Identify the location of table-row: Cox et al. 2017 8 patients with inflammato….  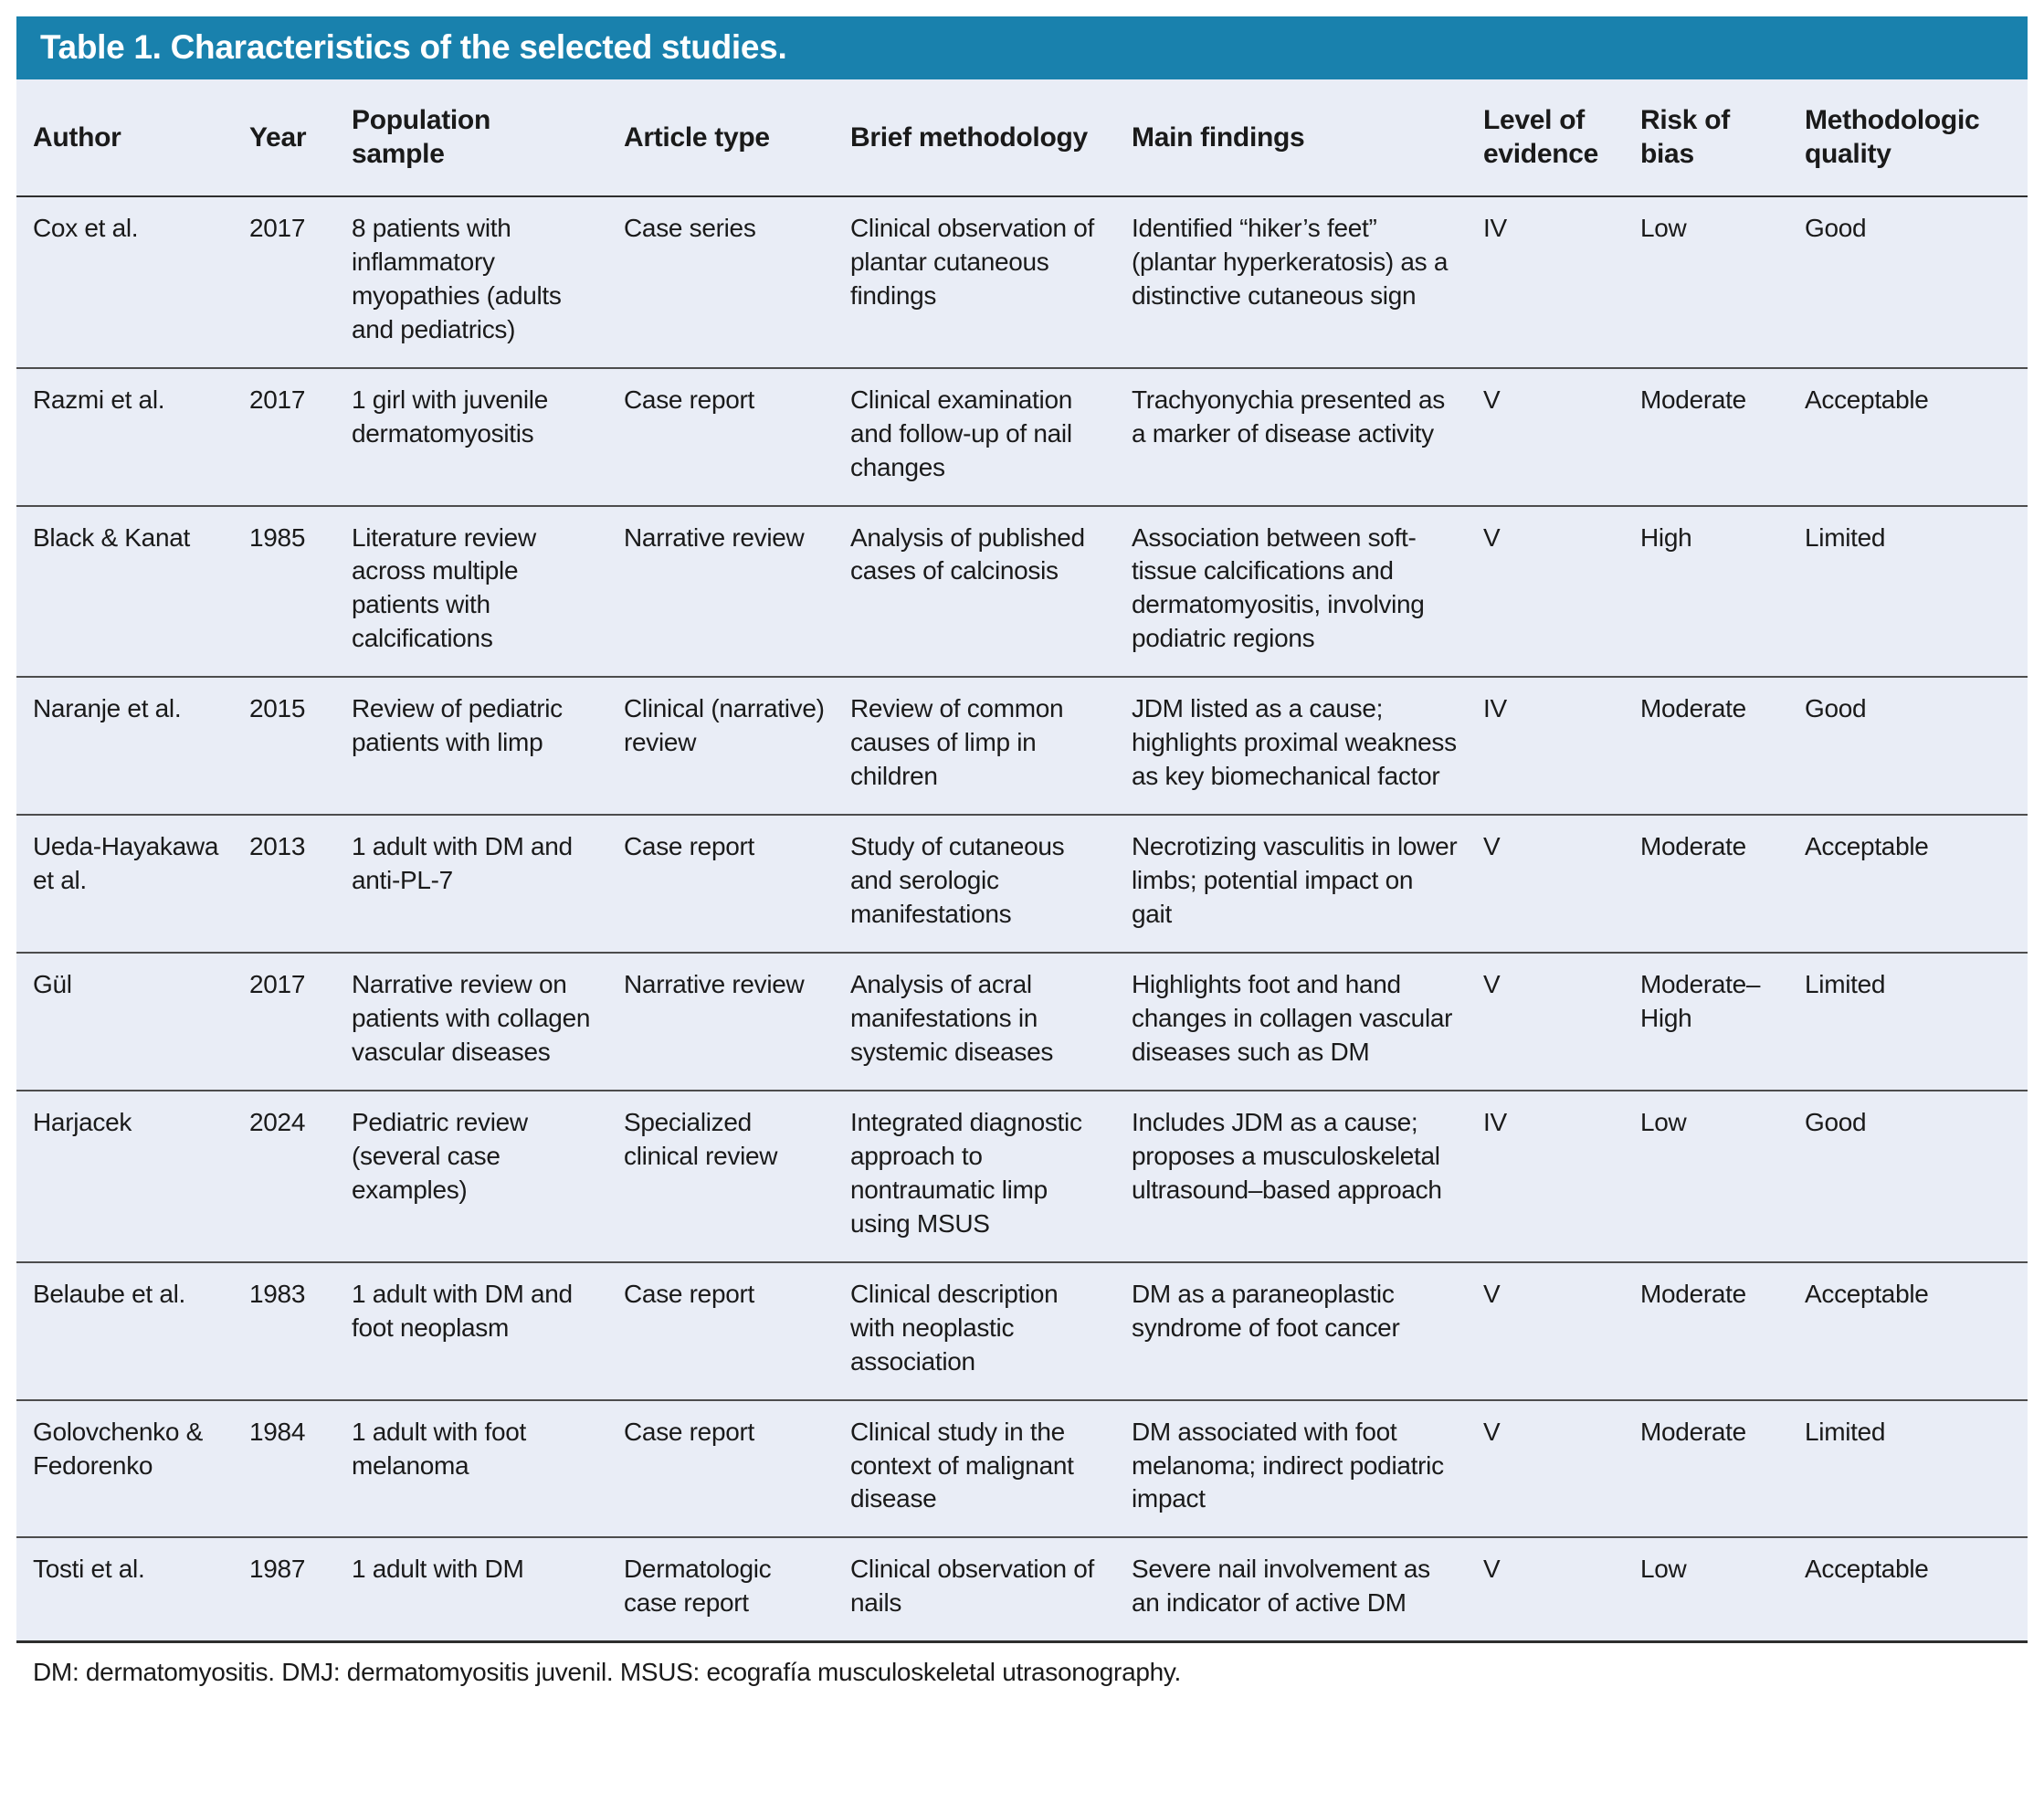
(1022, 282).